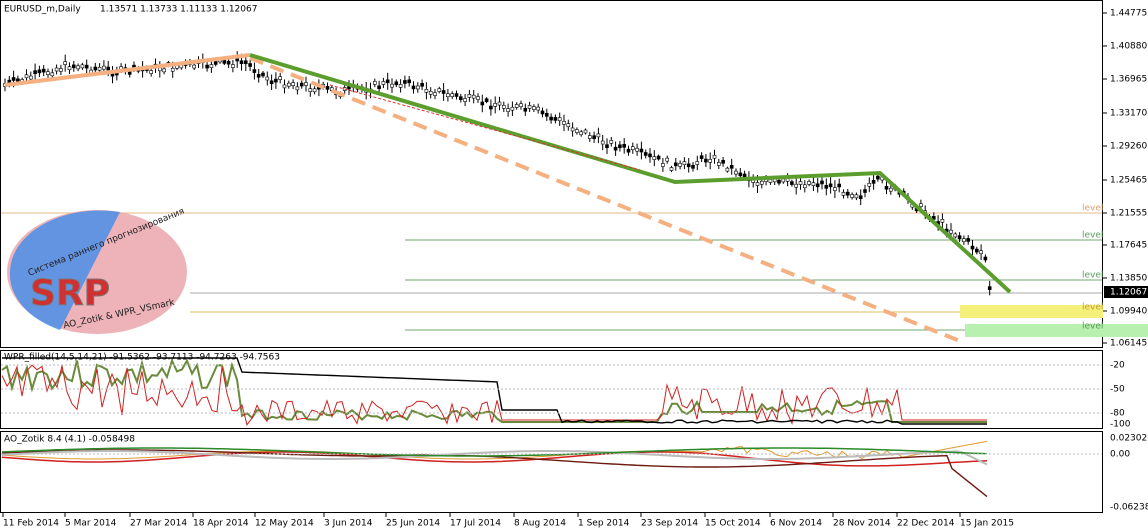 This screenshot has width=1148, height=532. Describe the element at coordinates (540, 524) in the screenshot. I see `date-label: 8 Aug 2014` at that location.